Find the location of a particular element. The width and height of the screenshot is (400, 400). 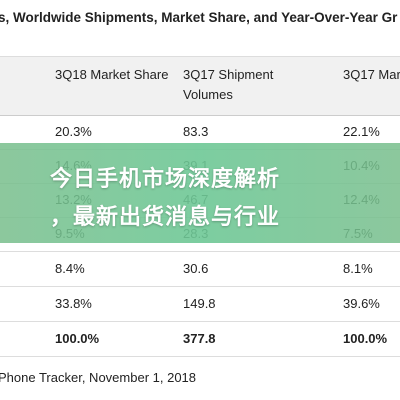

column-header: 3Q18 Market Share is located at coordinates (112, 74).